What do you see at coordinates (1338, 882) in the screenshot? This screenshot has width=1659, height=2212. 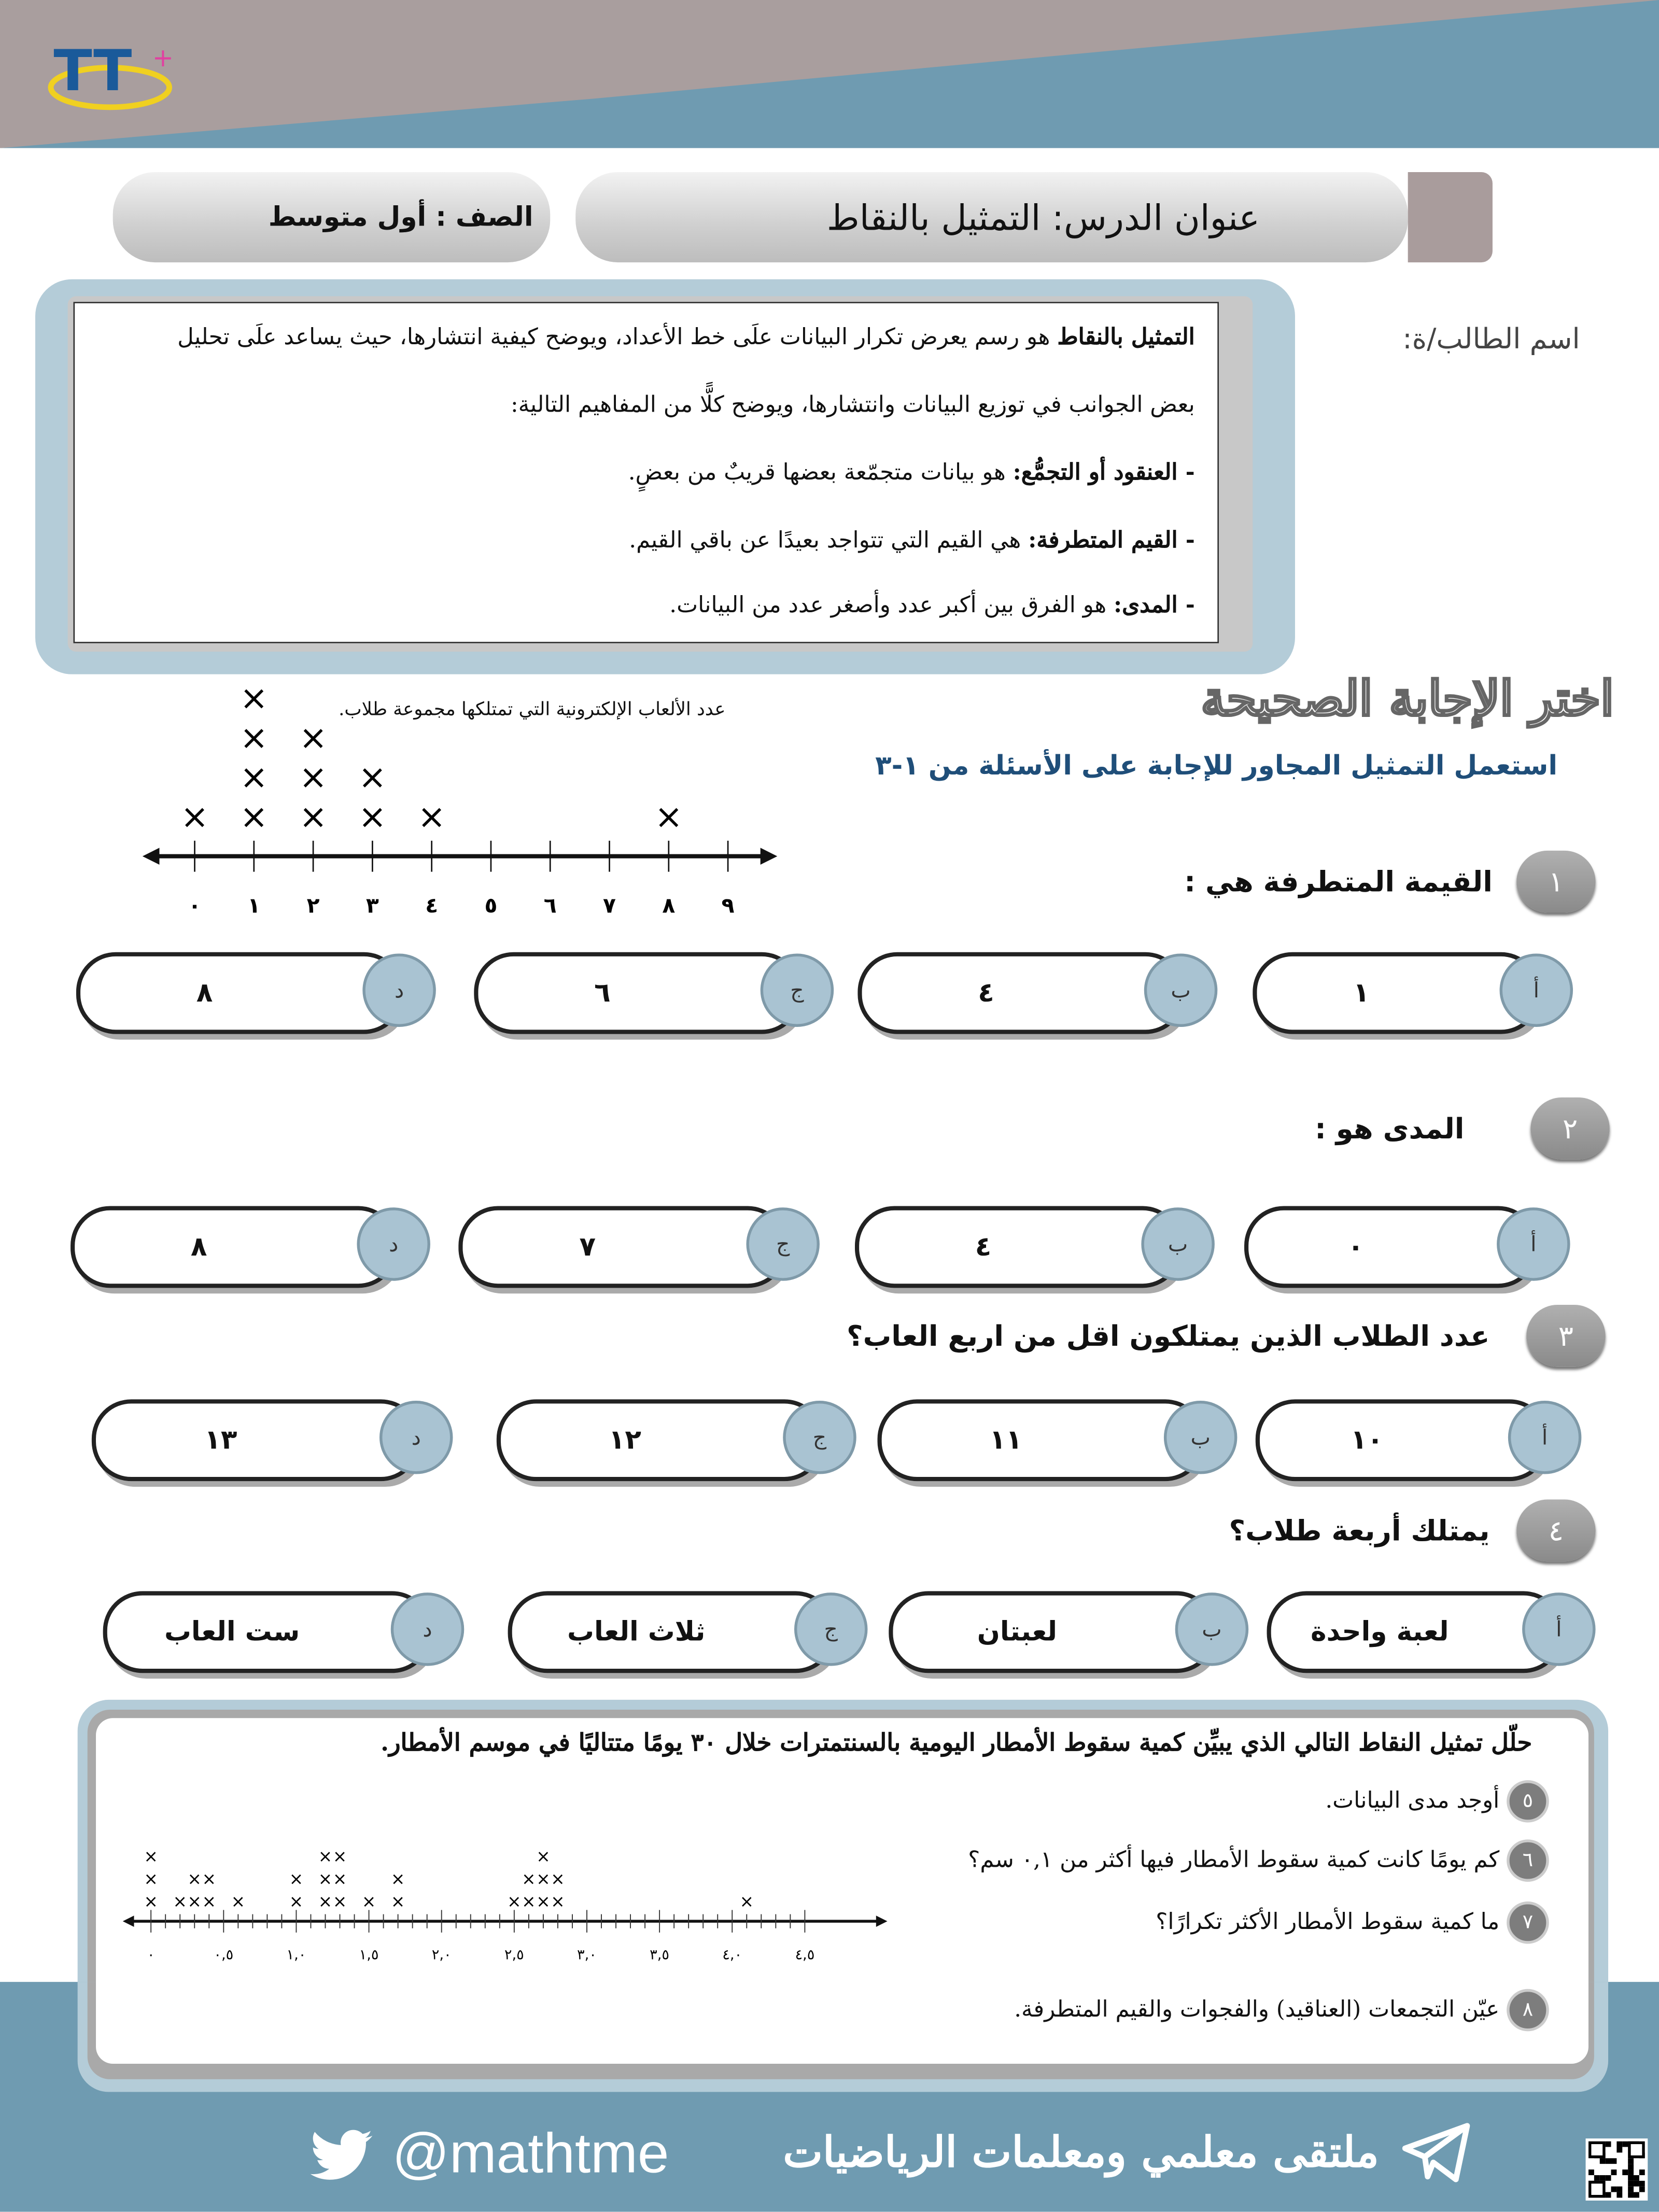 I see `question-text: القيمة المتطرفة هي :` at bounding box center [1338, 882].